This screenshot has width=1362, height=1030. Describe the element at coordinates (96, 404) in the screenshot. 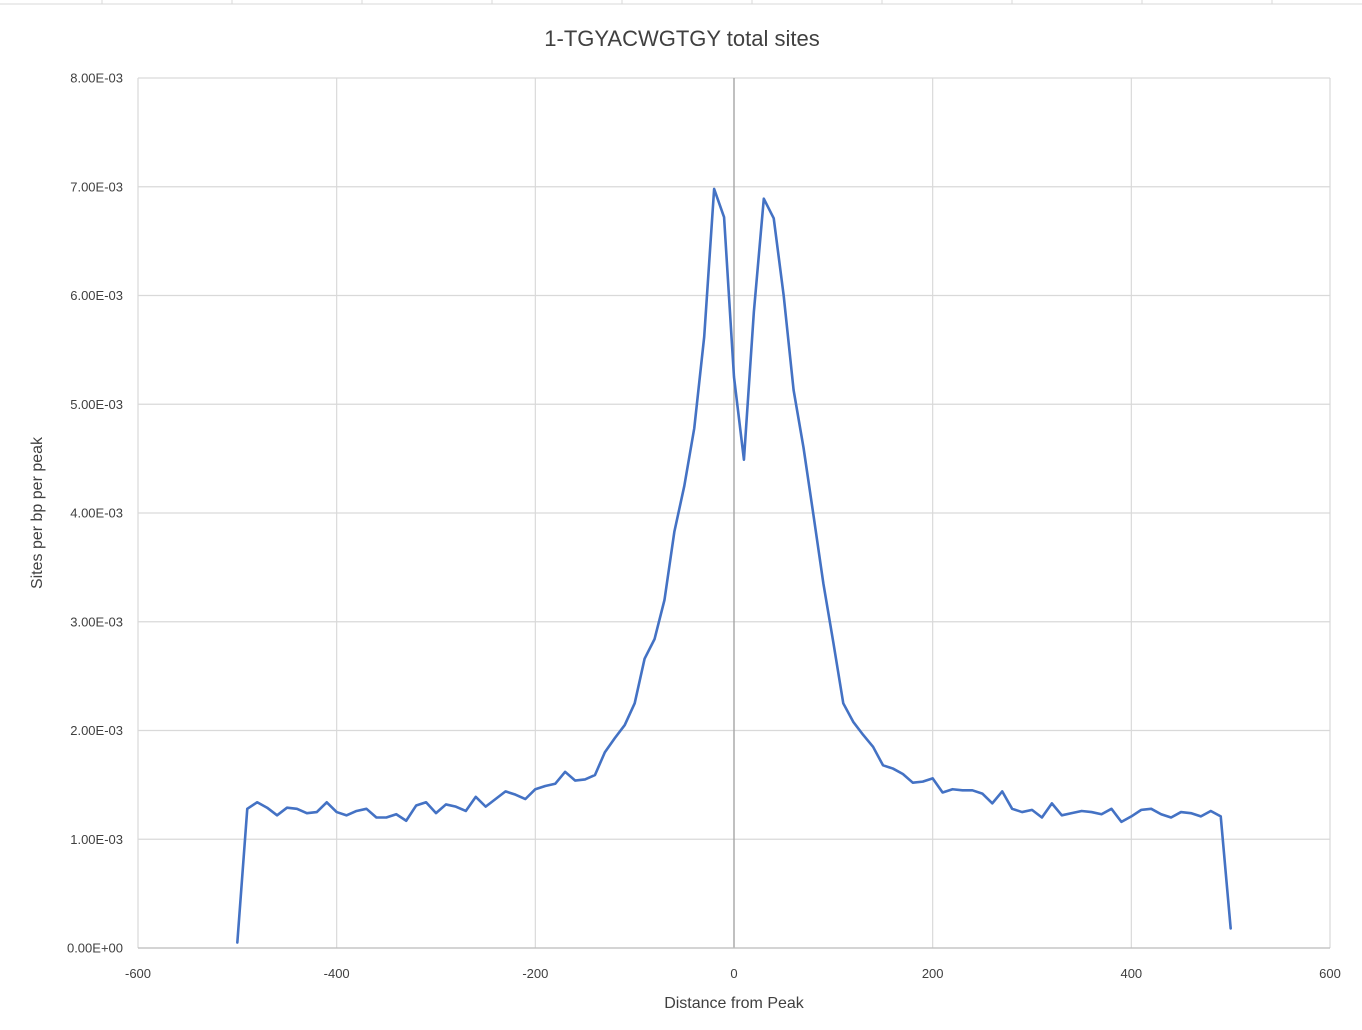

I see `y-tick-label: 5.00E-03` at that location.